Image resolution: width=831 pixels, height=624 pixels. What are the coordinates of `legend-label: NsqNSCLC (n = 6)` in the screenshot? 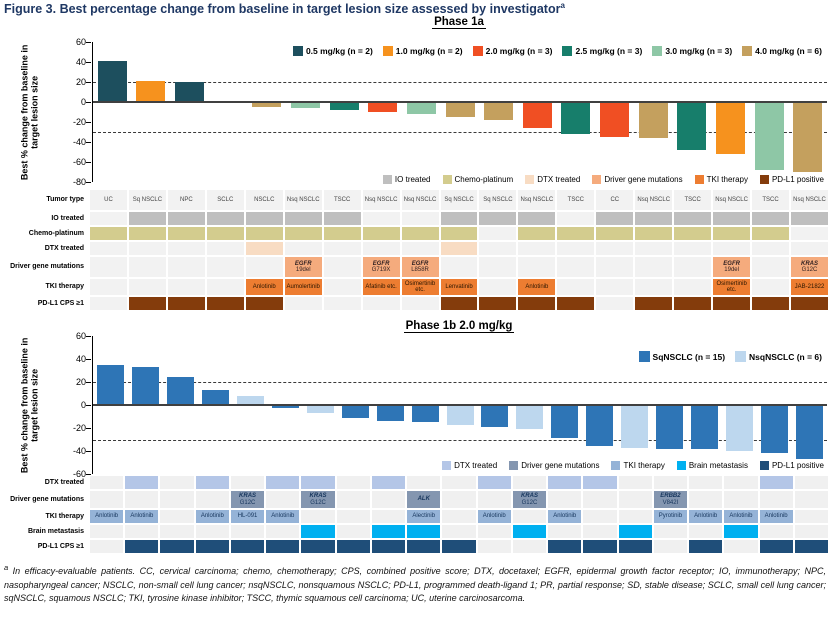 It's located at (785, 356).